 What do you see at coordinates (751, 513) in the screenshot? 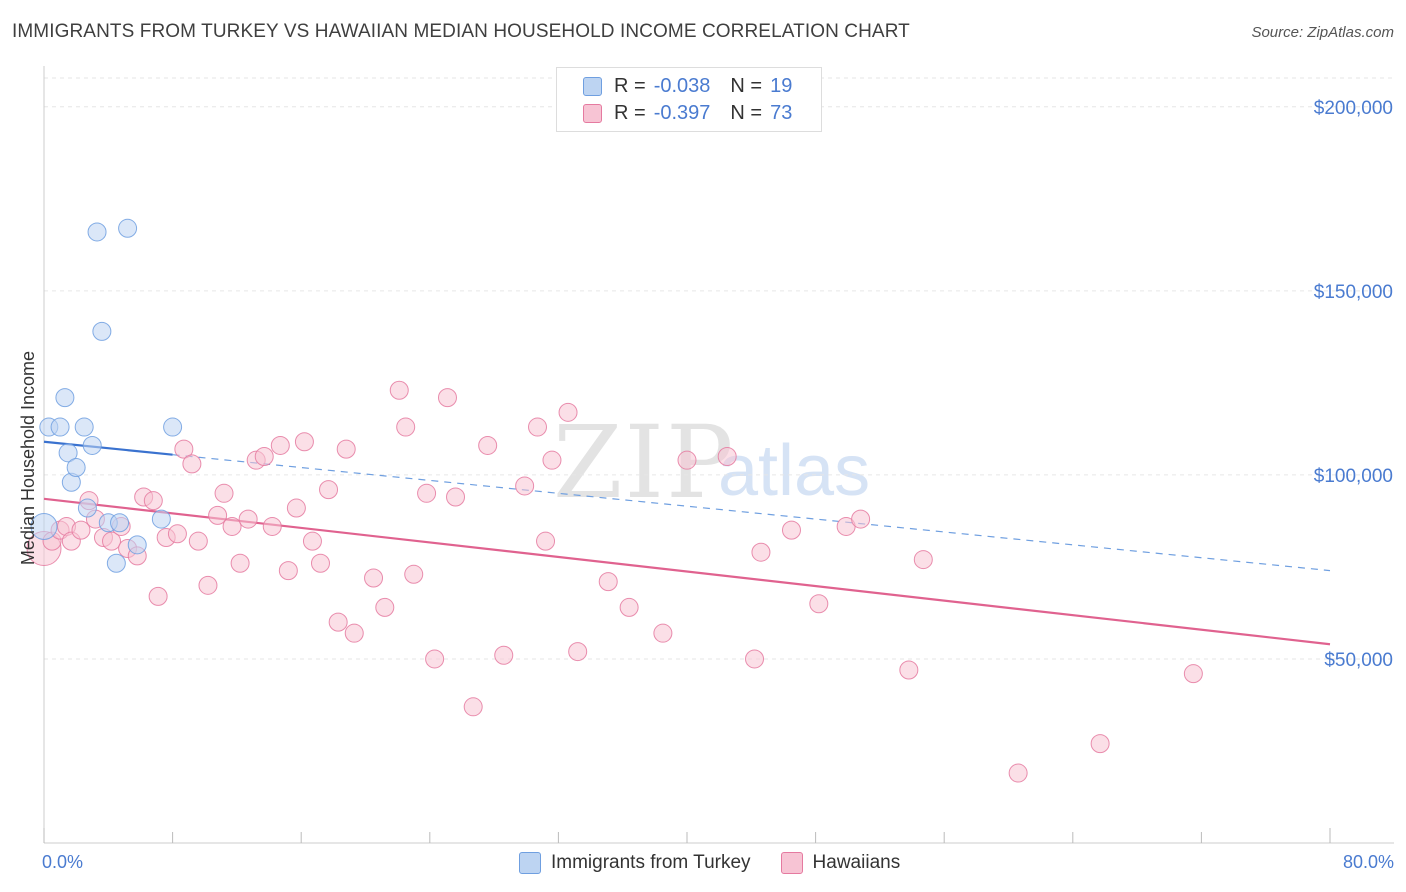
I see `turkey-trend-dashed` at bounding box center [751, 513].